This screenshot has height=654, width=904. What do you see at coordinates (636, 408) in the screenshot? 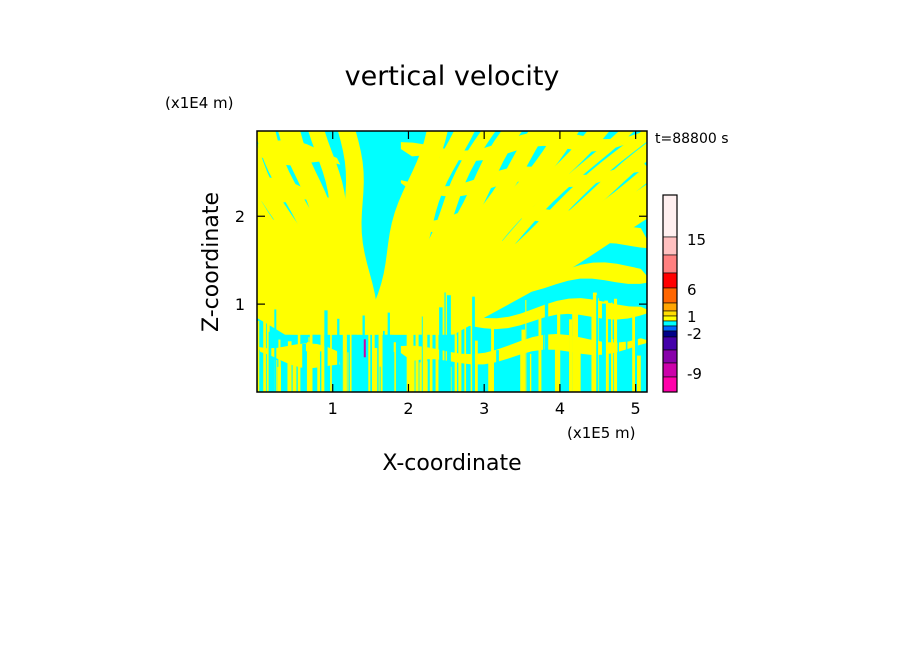
I see `x-tick-label: 5` at bounding box center [636, 408].